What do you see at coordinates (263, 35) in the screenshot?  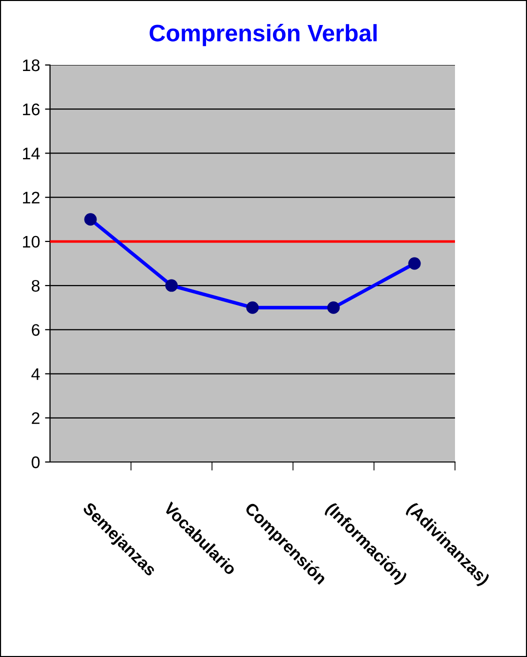 I see `chart-title: Comprensión Verbal` at bounding box center [263, 35].